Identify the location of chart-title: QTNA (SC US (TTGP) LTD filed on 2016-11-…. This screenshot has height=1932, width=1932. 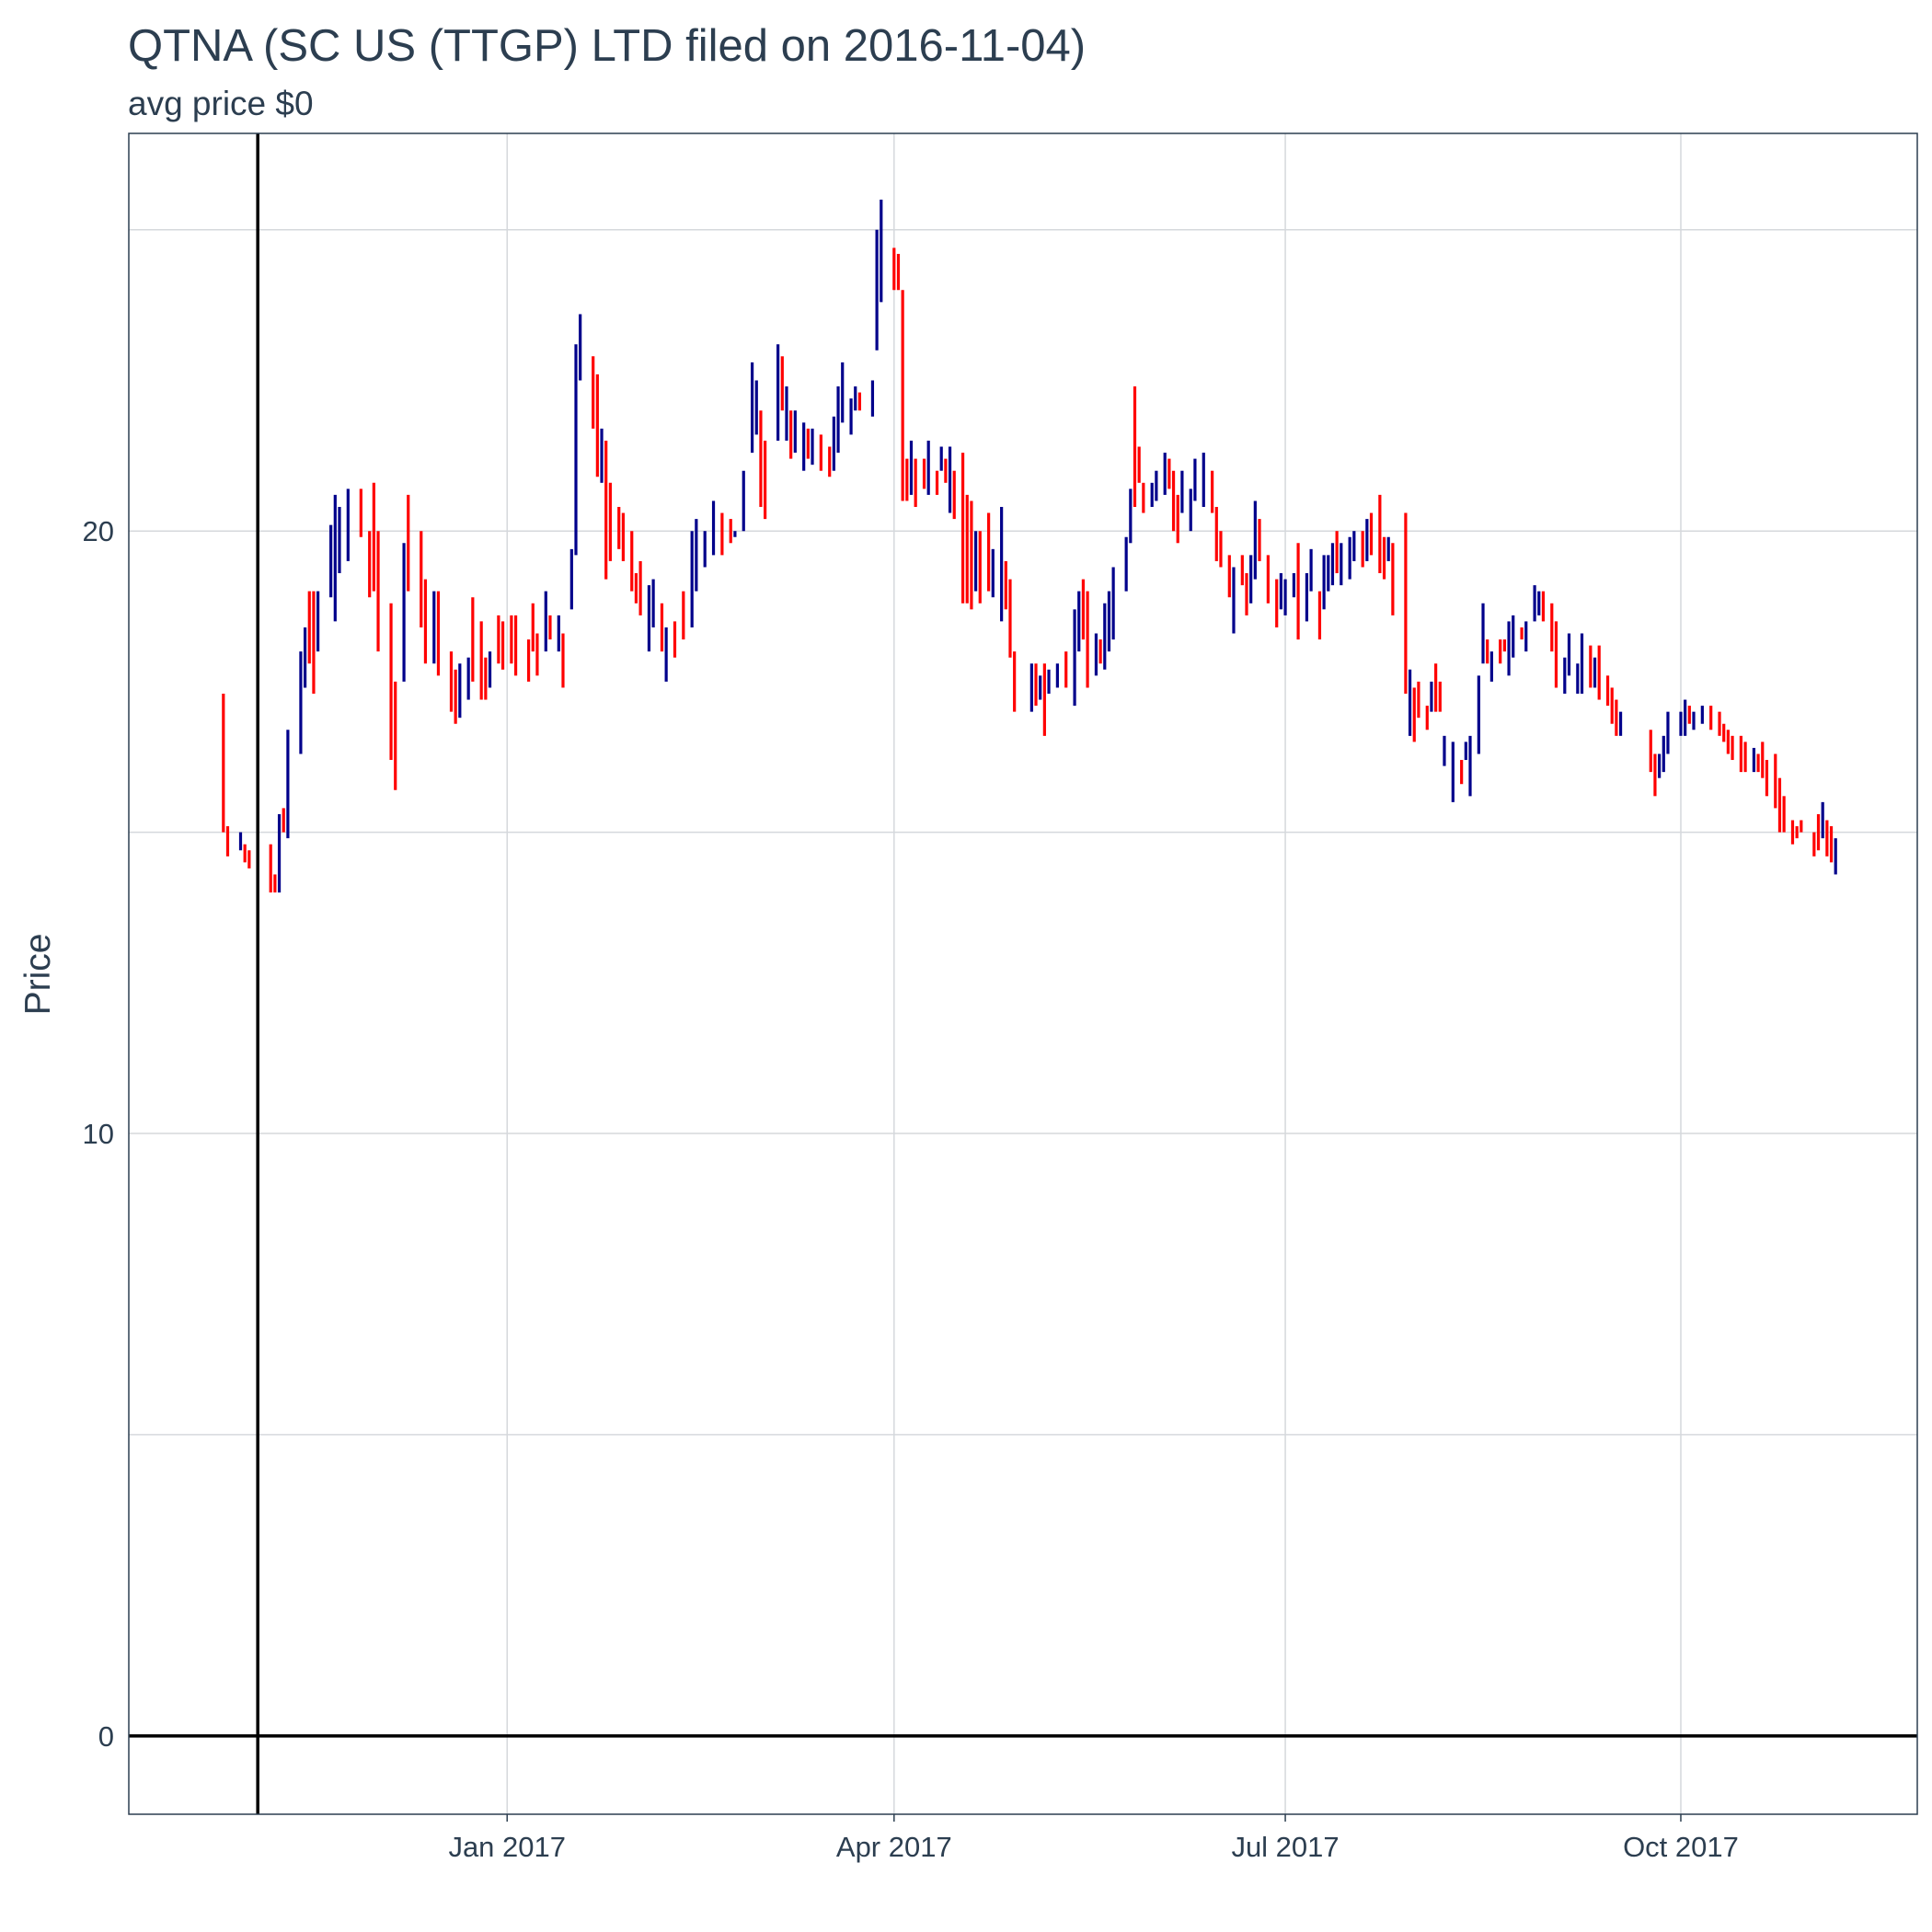
(607, 46).